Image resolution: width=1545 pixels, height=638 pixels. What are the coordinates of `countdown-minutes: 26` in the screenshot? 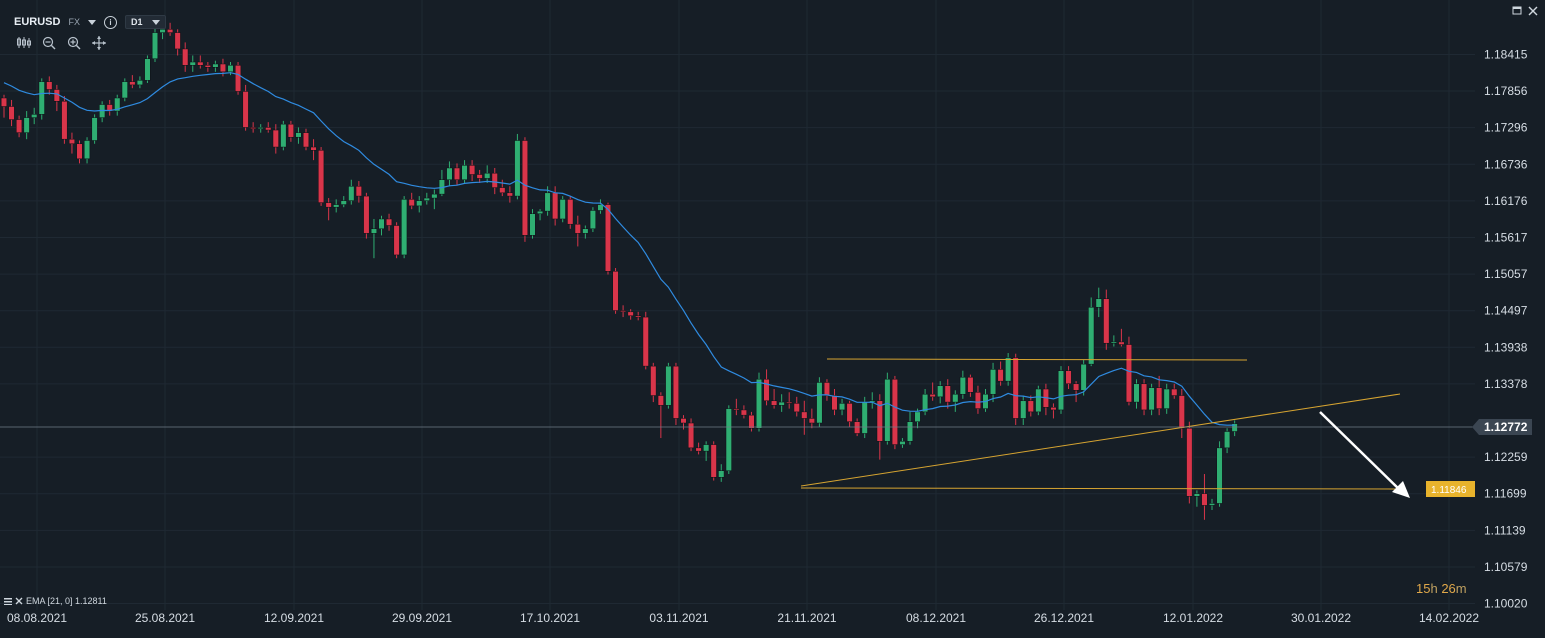 It's located at (1448, 588).